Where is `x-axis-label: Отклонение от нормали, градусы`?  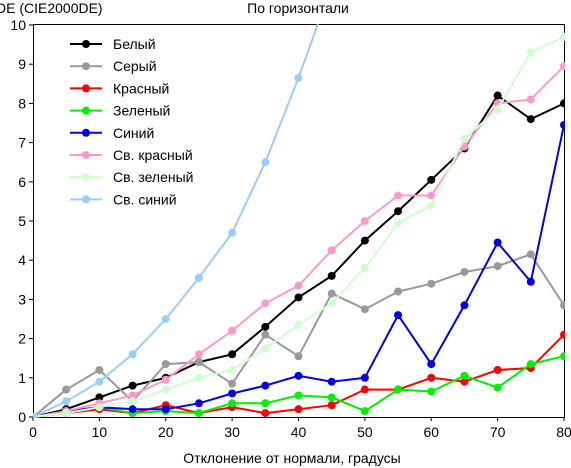 x-axis-label: Отклонение от нормали, градусы is located at coordinates (291, 458).